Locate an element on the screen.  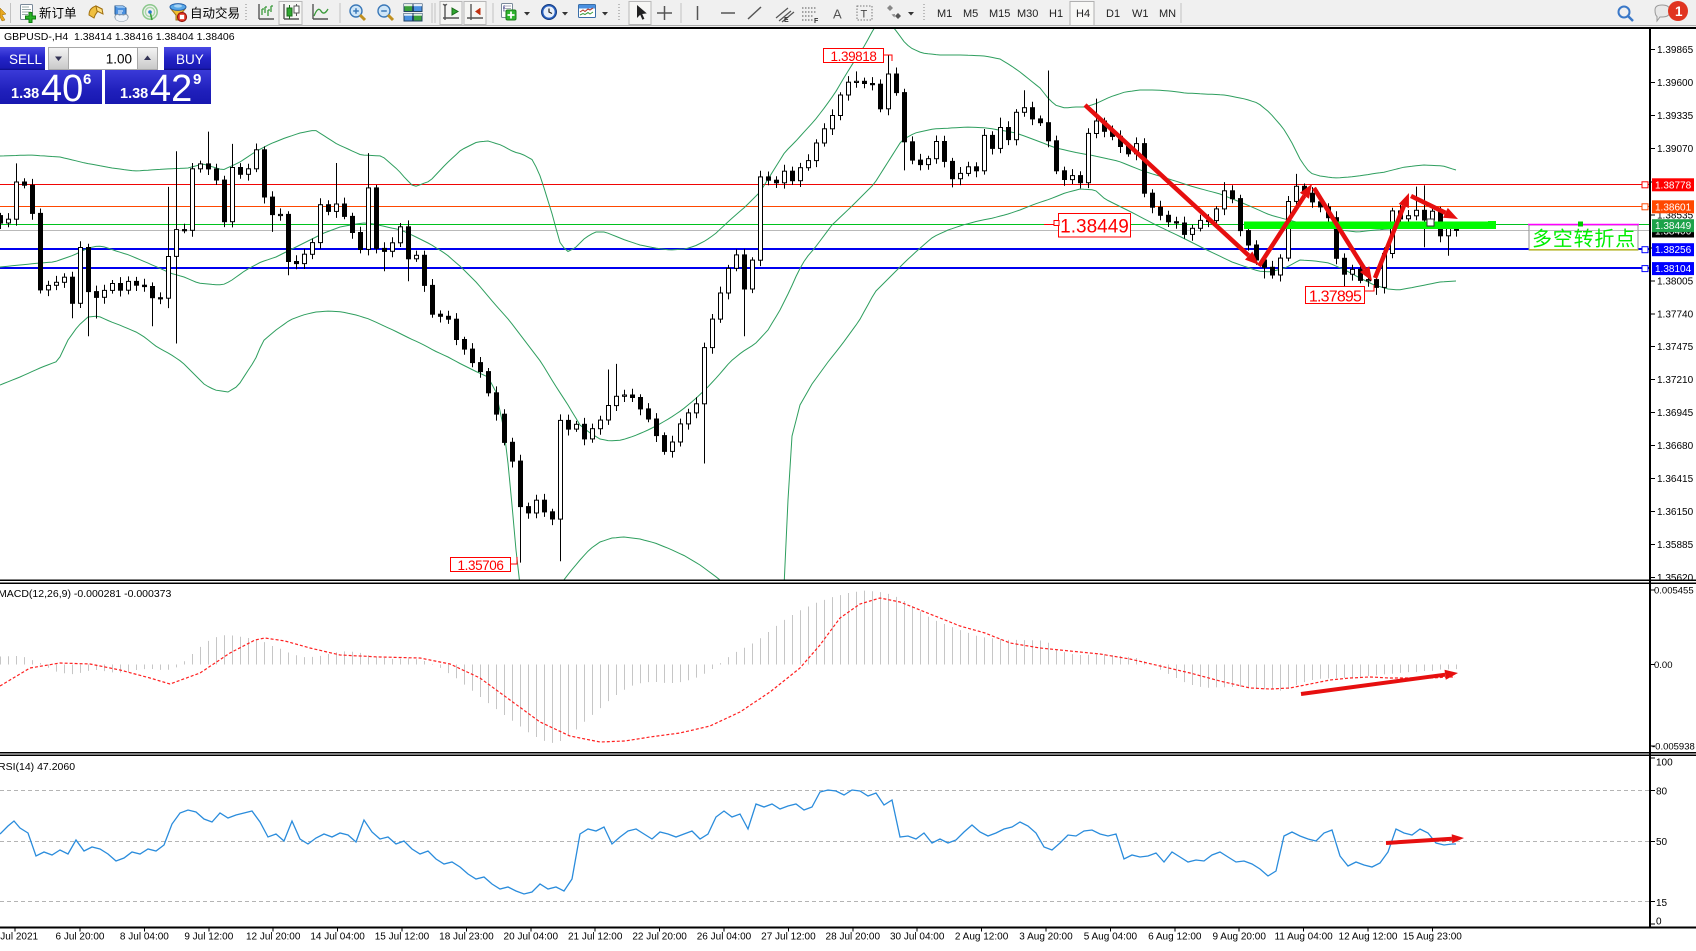
svg-text: 9 Jul 12:00 is located at coordinates (208, 937).